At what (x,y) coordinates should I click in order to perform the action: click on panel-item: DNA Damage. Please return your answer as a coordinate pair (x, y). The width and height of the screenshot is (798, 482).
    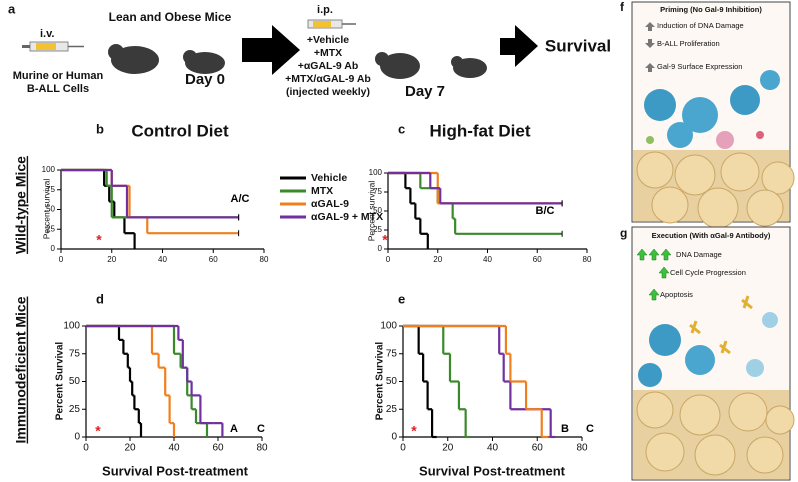
    Looking at the image, I should click on (699, 254).